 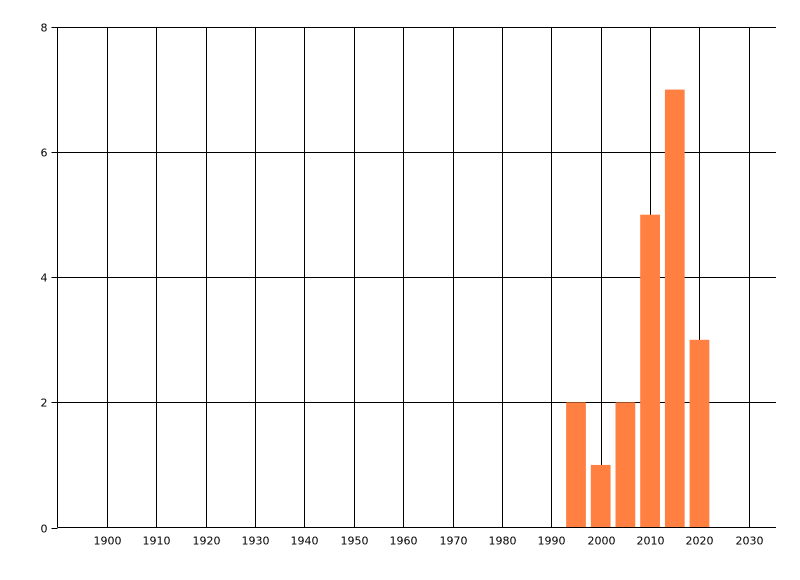 I want to click on x-tick-label: 2030, so click(x=750, y=541).